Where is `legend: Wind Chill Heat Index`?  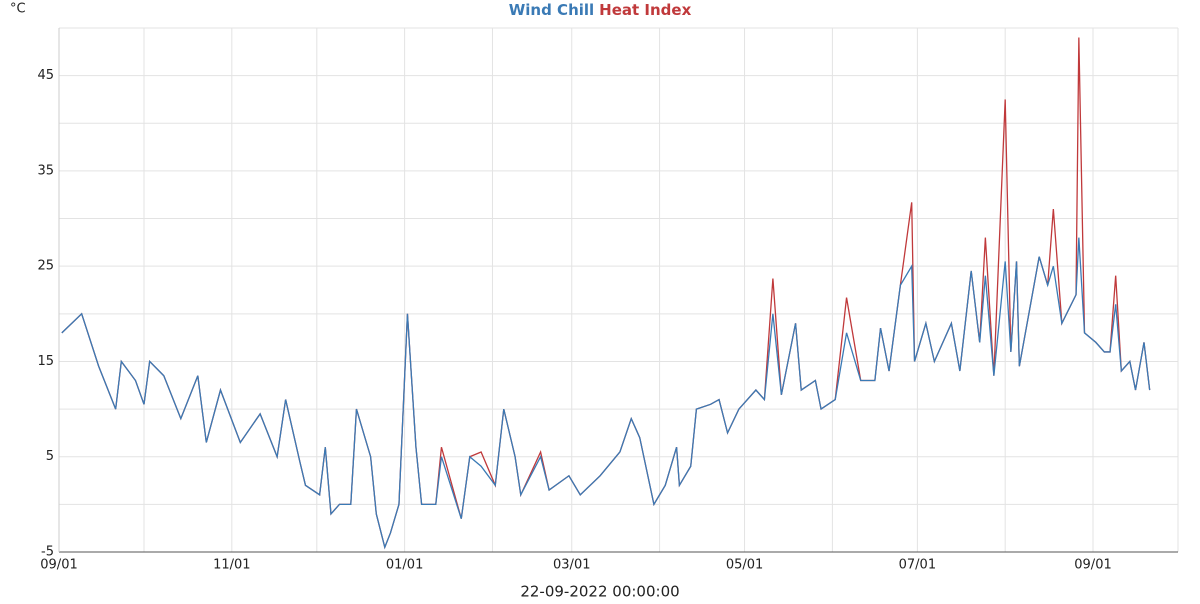
legend: Wind Chill Heat Index is located at coordinates (600, 10).